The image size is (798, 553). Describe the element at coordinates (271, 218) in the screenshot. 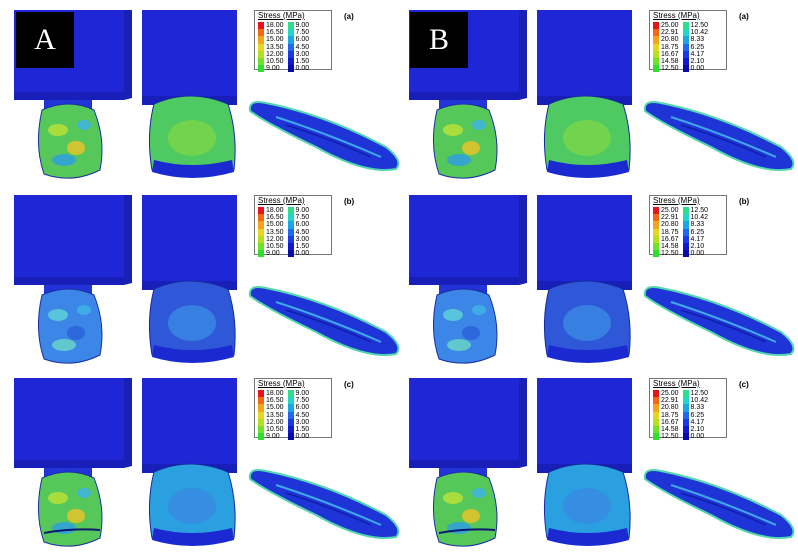

I see `legend-entry: 16.50` at that location.